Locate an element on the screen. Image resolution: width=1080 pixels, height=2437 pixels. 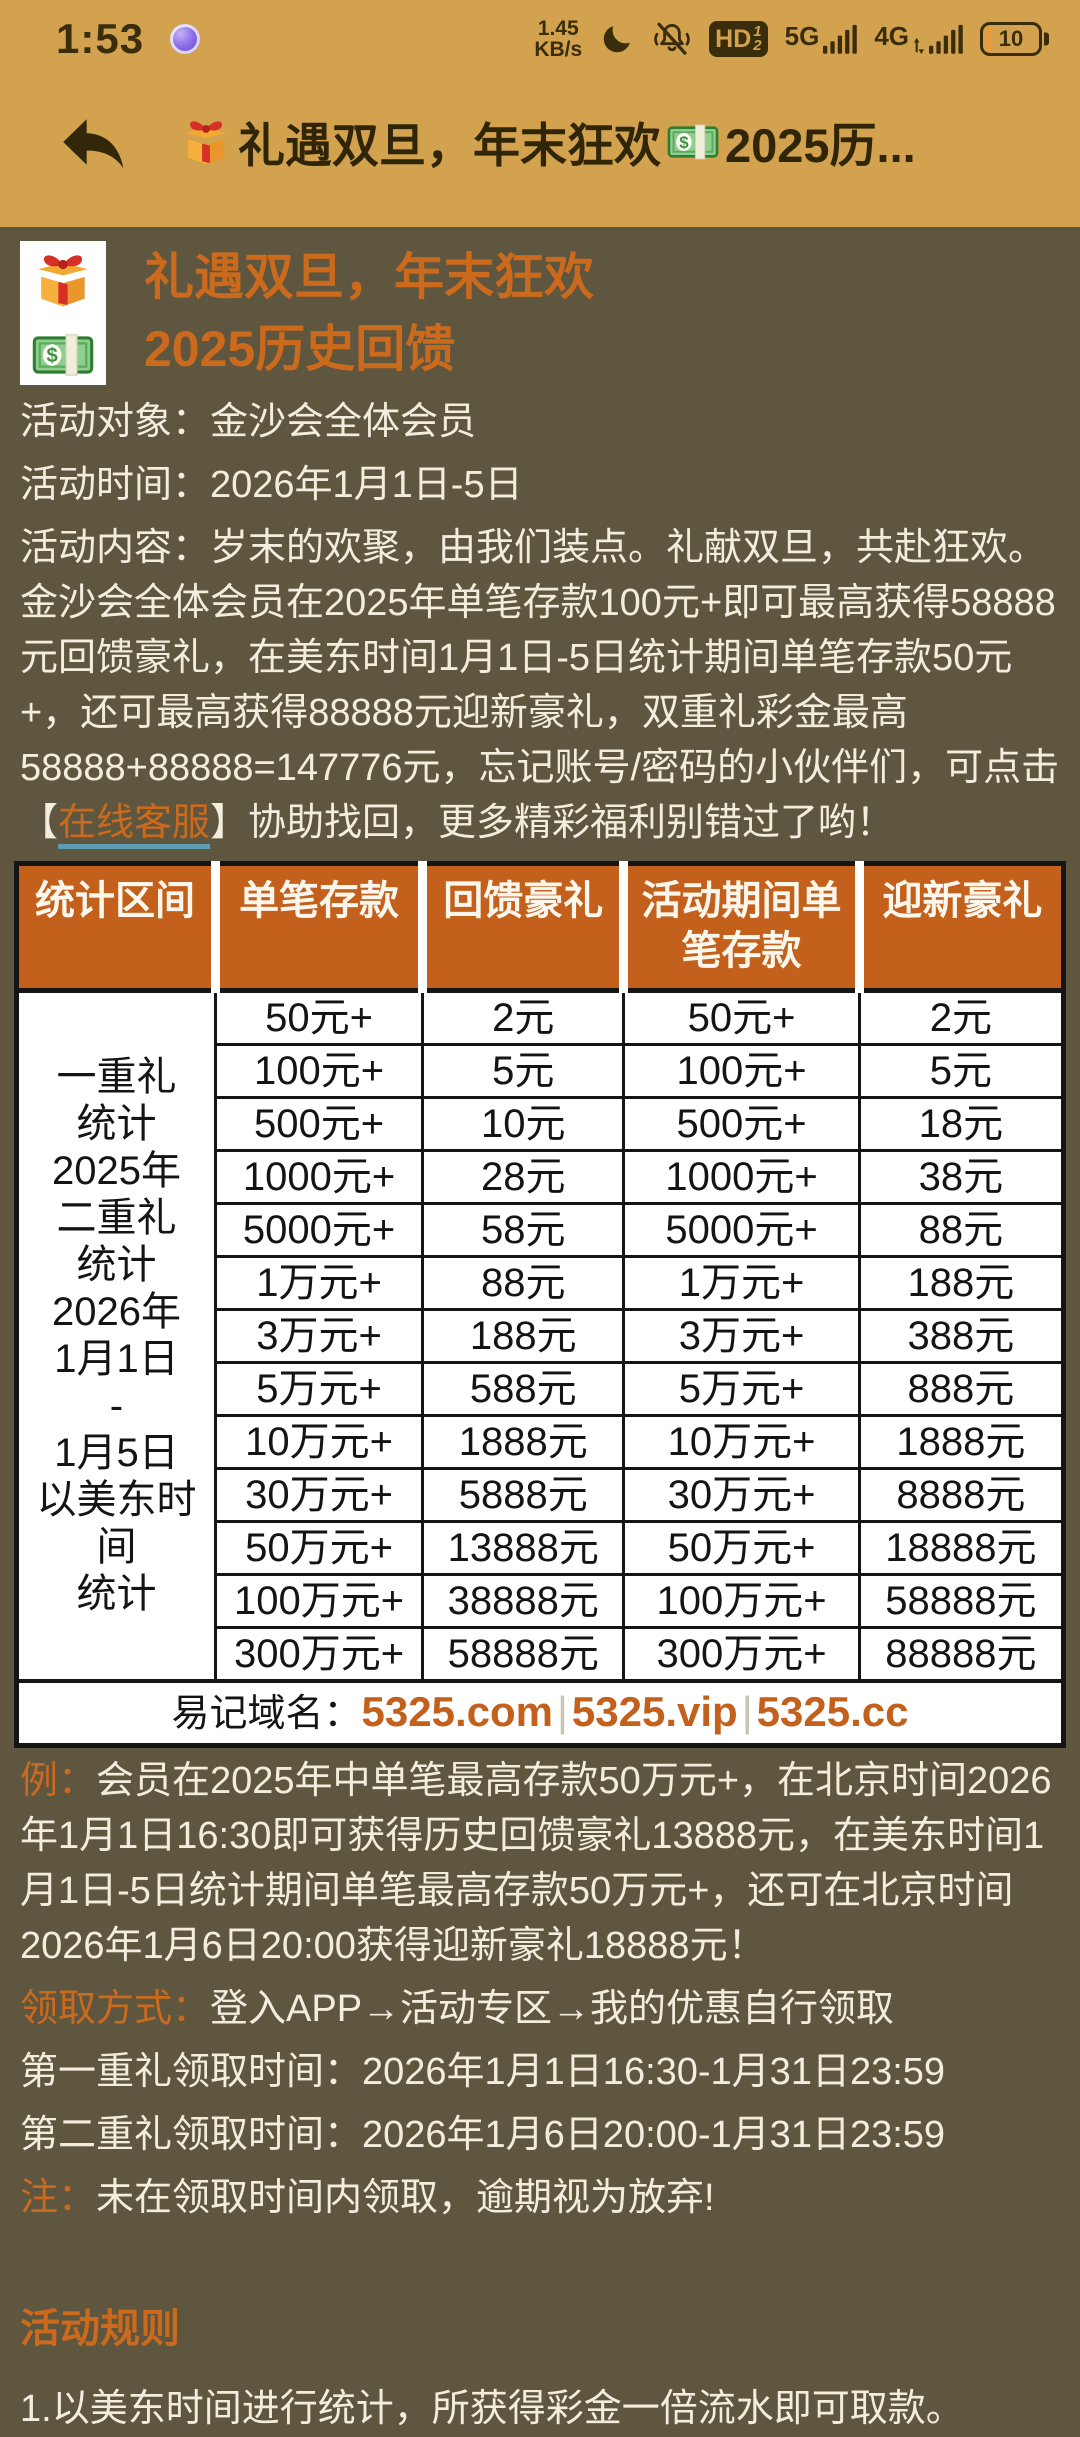
signal-bars-icon is located at coordinates (946, 39).